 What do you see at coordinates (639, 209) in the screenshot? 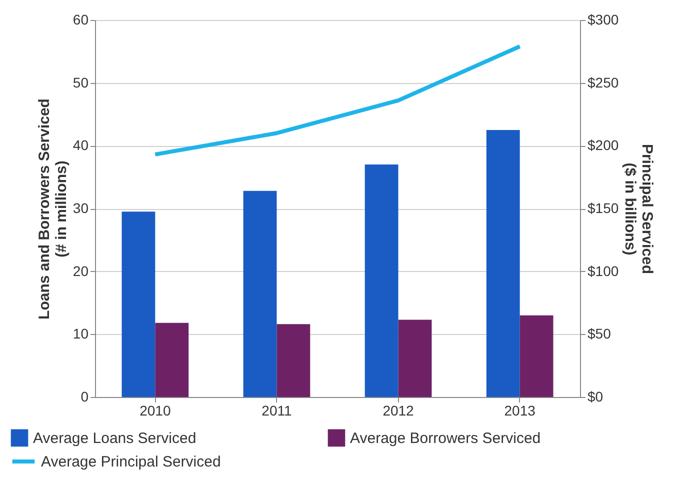
I see `y2-axis-title: Principal Serviced ($ in billions)` at bounding box center [639, 209].